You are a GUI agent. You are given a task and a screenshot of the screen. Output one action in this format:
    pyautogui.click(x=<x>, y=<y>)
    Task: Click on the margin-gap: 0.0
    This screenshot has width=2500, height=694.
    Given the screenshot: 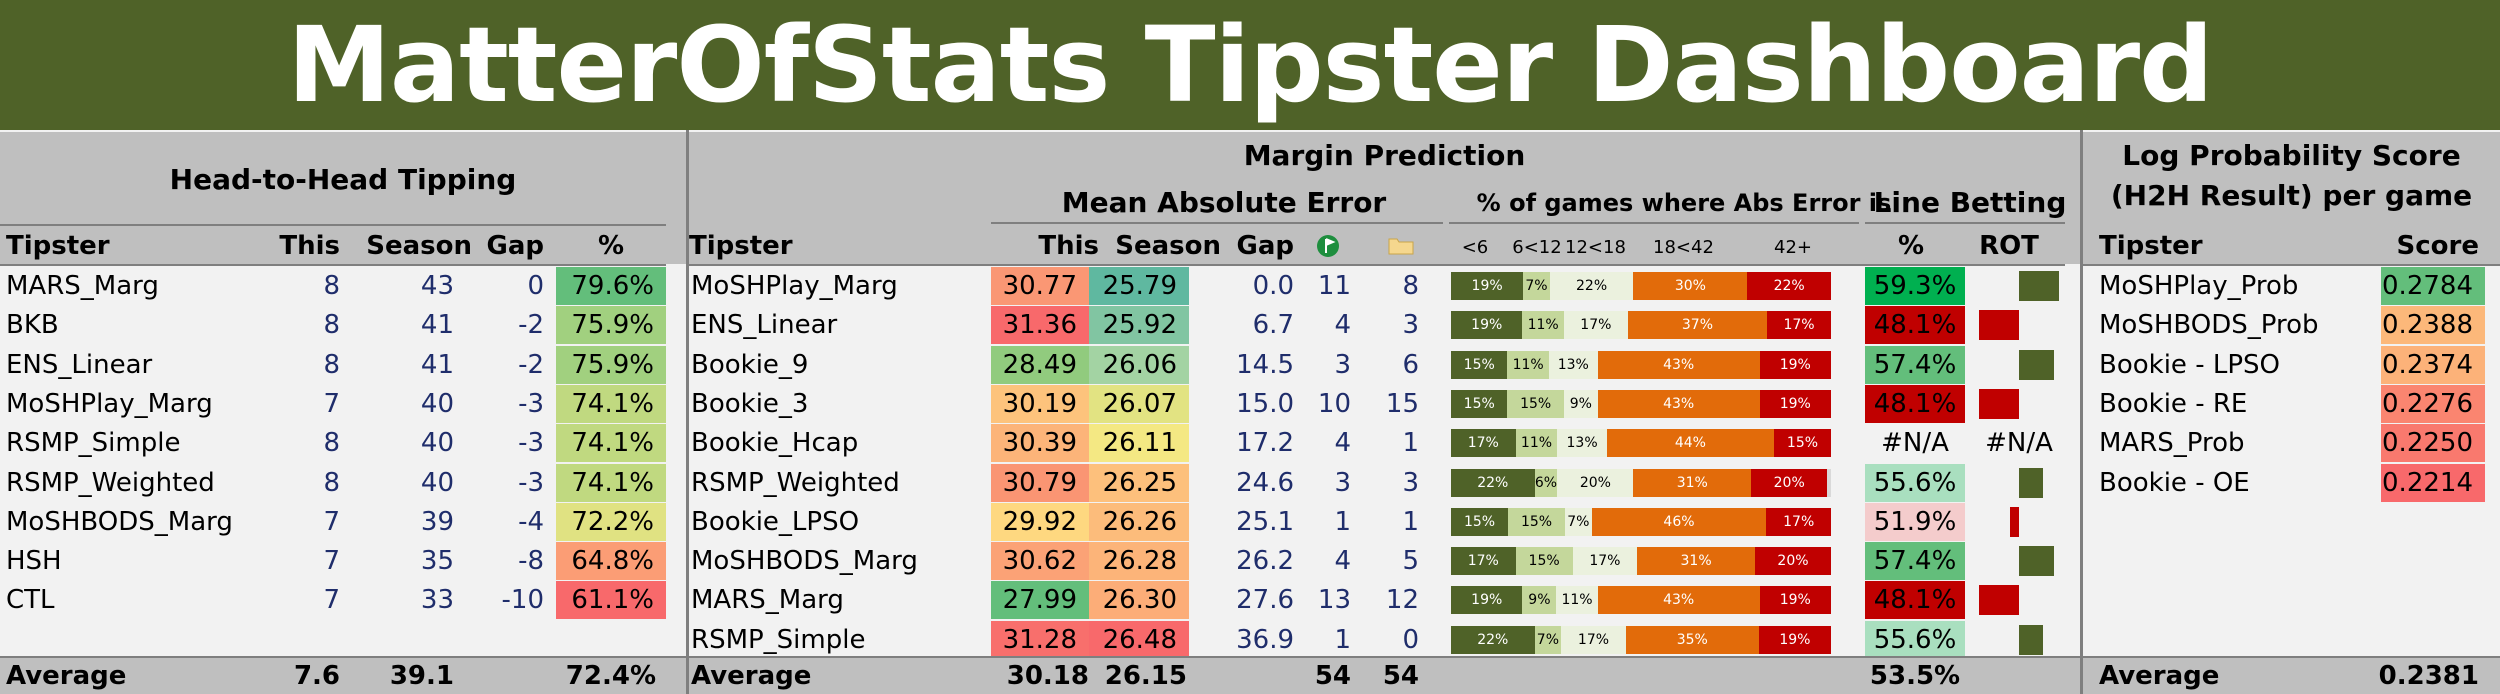 What is the action you would take?
    pyautogui.click(x=1251, y=286)
    